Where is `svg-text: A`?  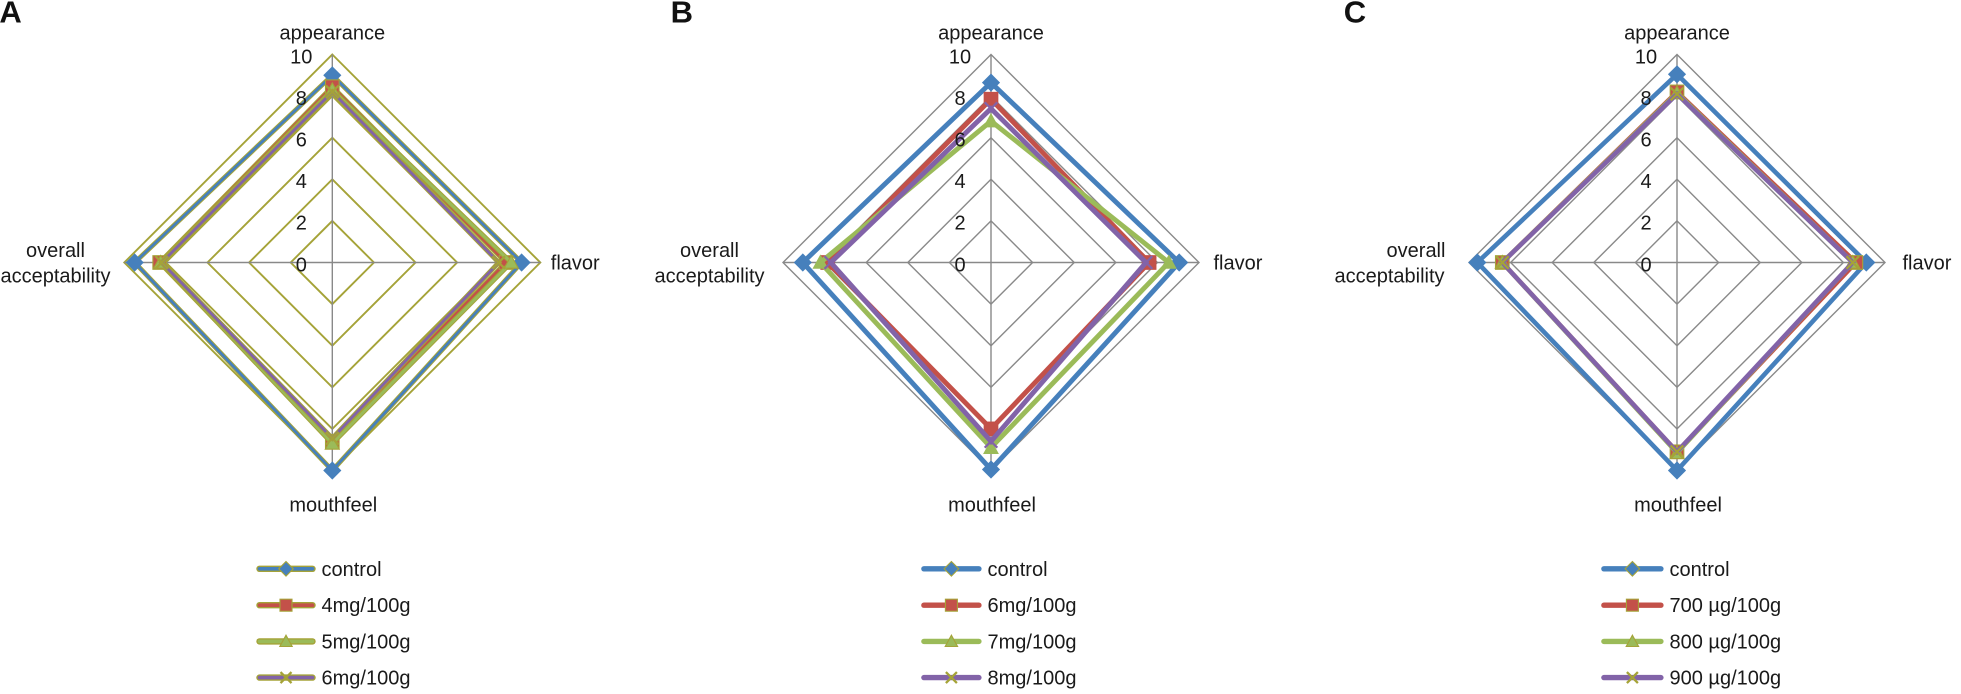 svg-text: A is located at coordinates (11, 15).